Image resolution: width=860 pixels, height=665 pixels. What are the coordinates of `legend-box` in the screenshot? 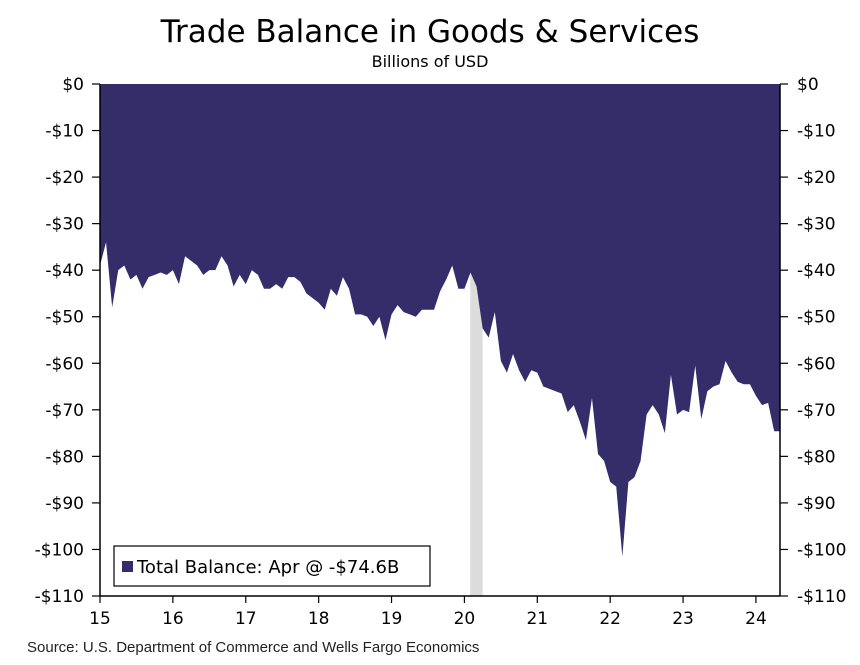 It's located at (272, 566).